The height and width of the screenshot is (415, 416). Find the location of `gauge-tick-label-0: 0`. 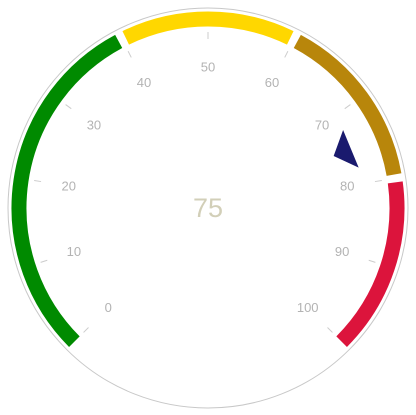

gauge-tick-label-0: 0 is located at coordinates (108, 307).